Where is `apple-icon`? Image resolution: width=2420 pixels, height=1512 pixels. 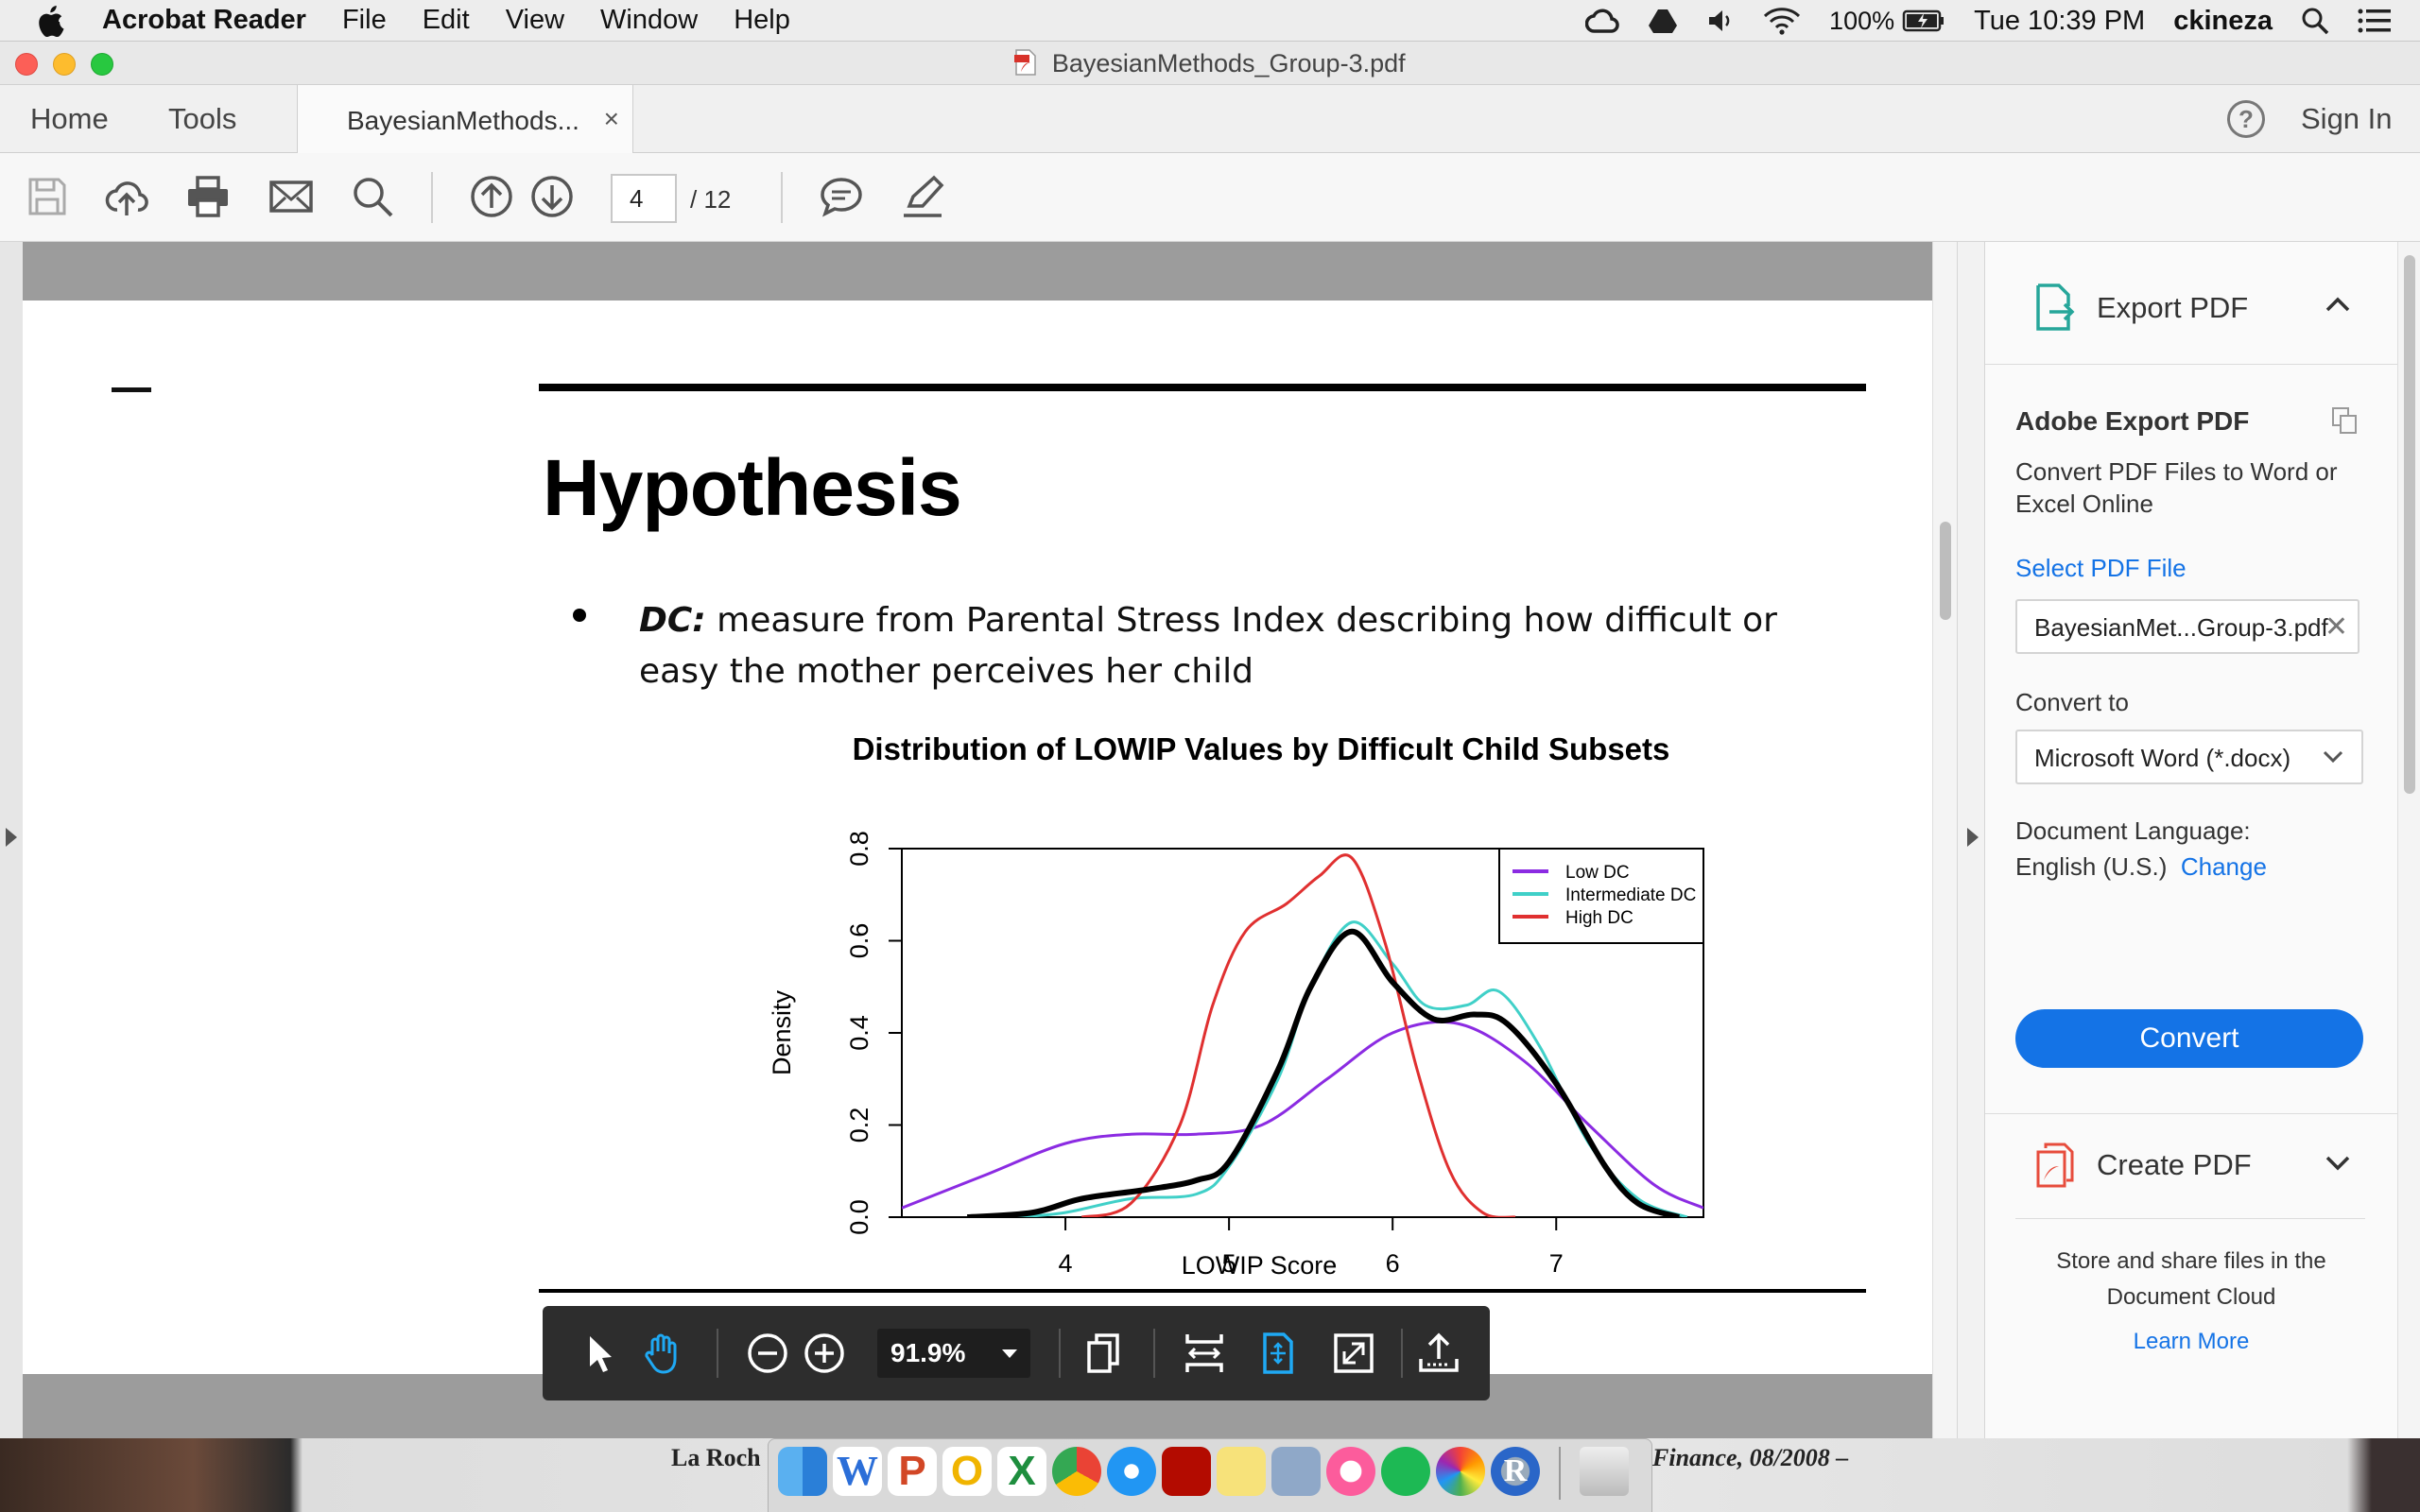
apple-icon is located at coordinates (55, 21).